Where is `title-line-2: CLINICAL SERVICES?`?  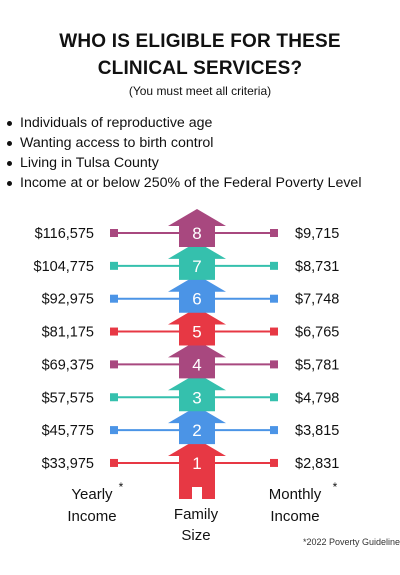 title-line-2: CLINICAL SERVICES? is located at coordinates (200, 68).